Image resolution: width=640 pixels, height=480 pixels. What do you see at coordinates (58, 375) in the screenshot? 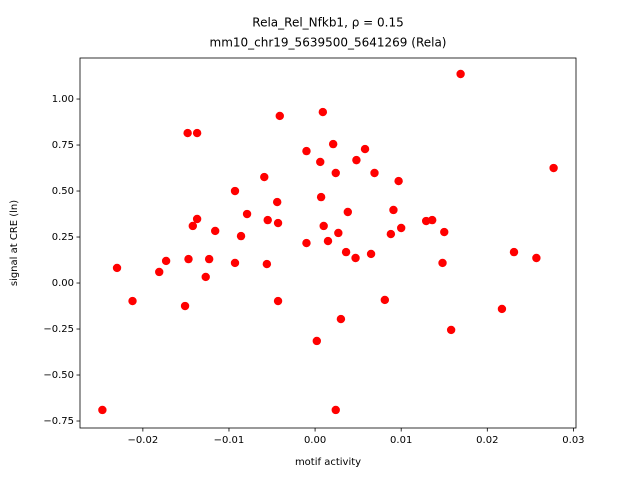
I see `y-tick-label: −0.50` at bounding box center [58, 375].